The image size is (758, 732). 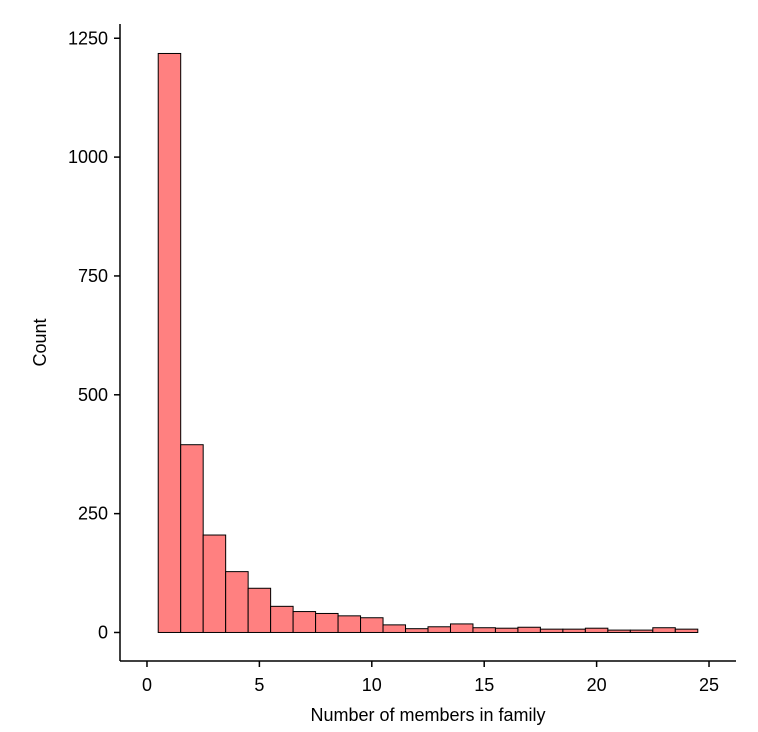 I want to click on x-tick-label: 10, so click(x=372, y=685).